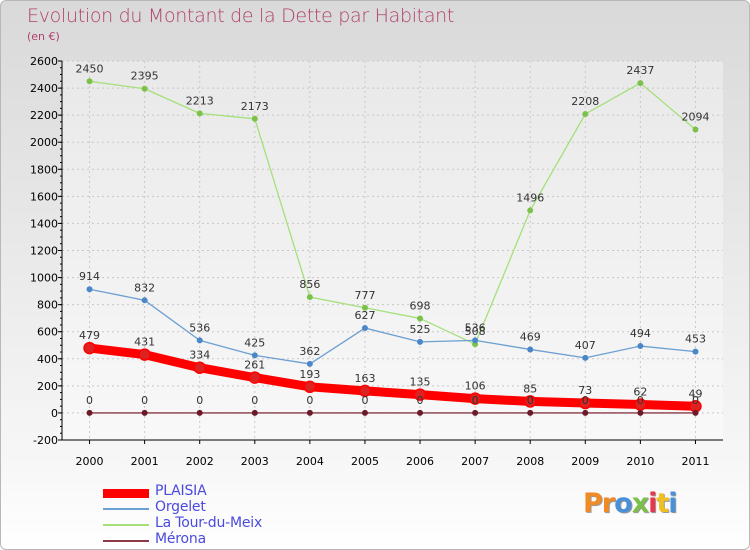 The height and width of the screenshot is (550, 750). I want to click on y-tick-label: 600, so click(47, 332).